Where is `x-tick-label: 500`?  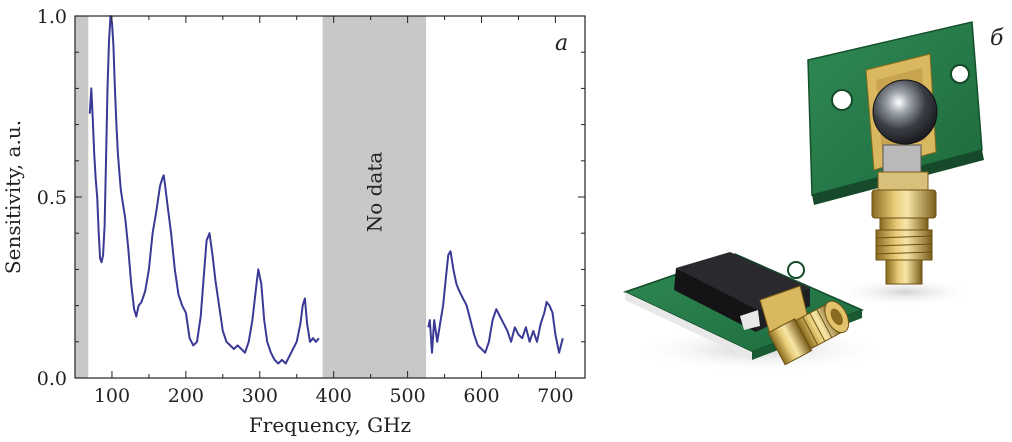
x-tick-label: 500 is located at coordinates (407, 396).